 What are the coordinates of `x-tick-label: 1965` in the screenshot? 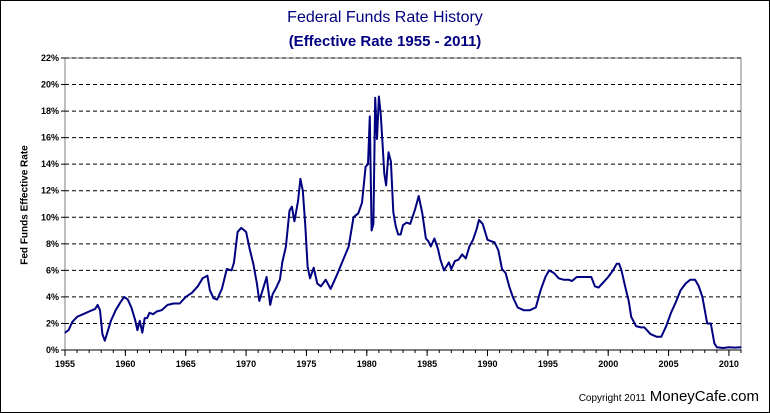 It's located at (186, 364).